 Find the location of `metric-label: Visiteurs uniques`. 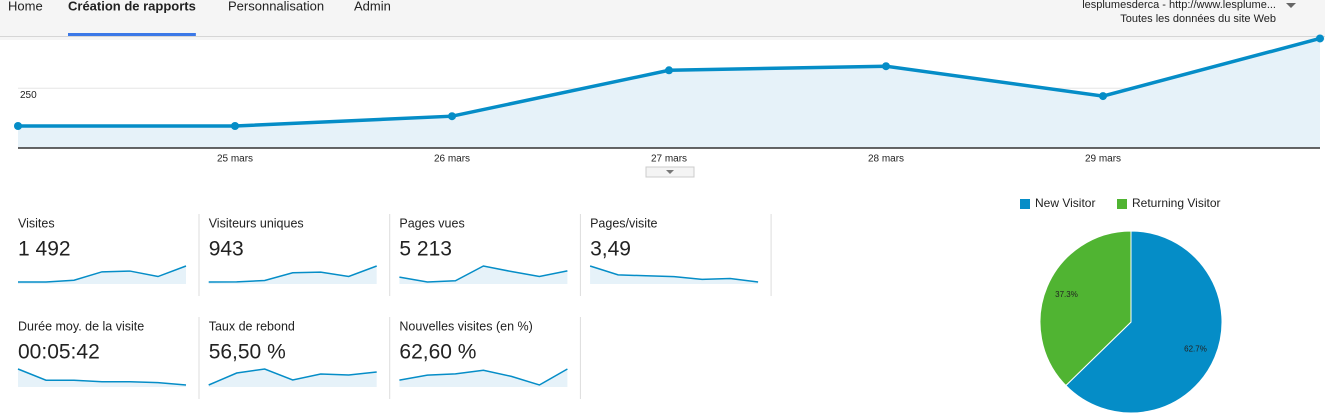

metric-label: Visiteurs uniques is located at coordinates (256, 223).